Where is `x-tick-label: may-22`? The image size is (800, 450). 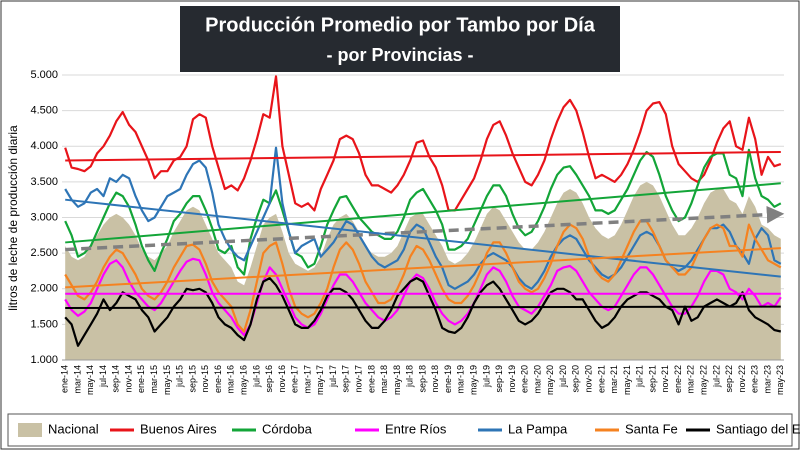 x-tick-label: may-22 is located at coordinates (704, 380).